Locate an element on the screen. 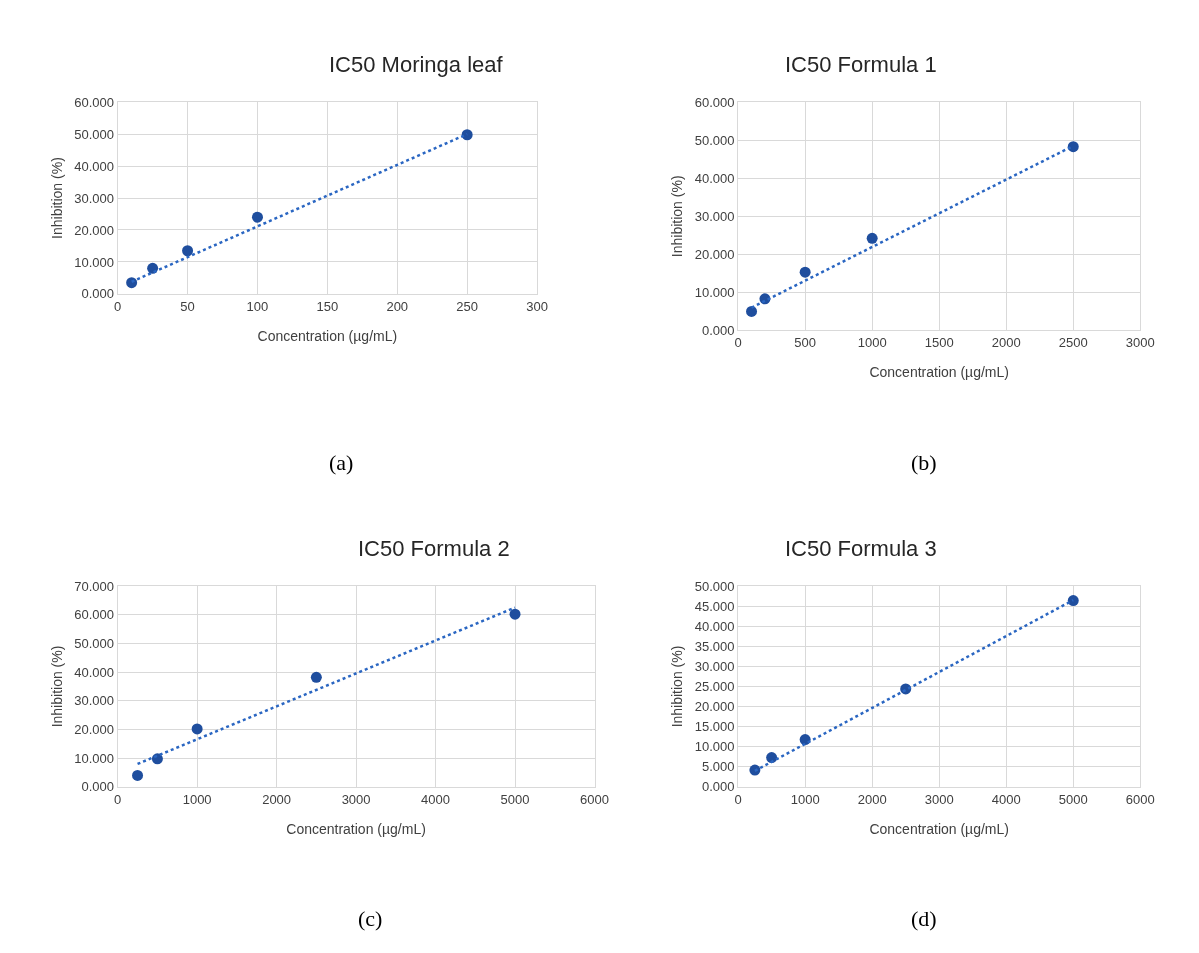 The image size is (1199, 953). text: (b) is located at coordinates (924, 462).